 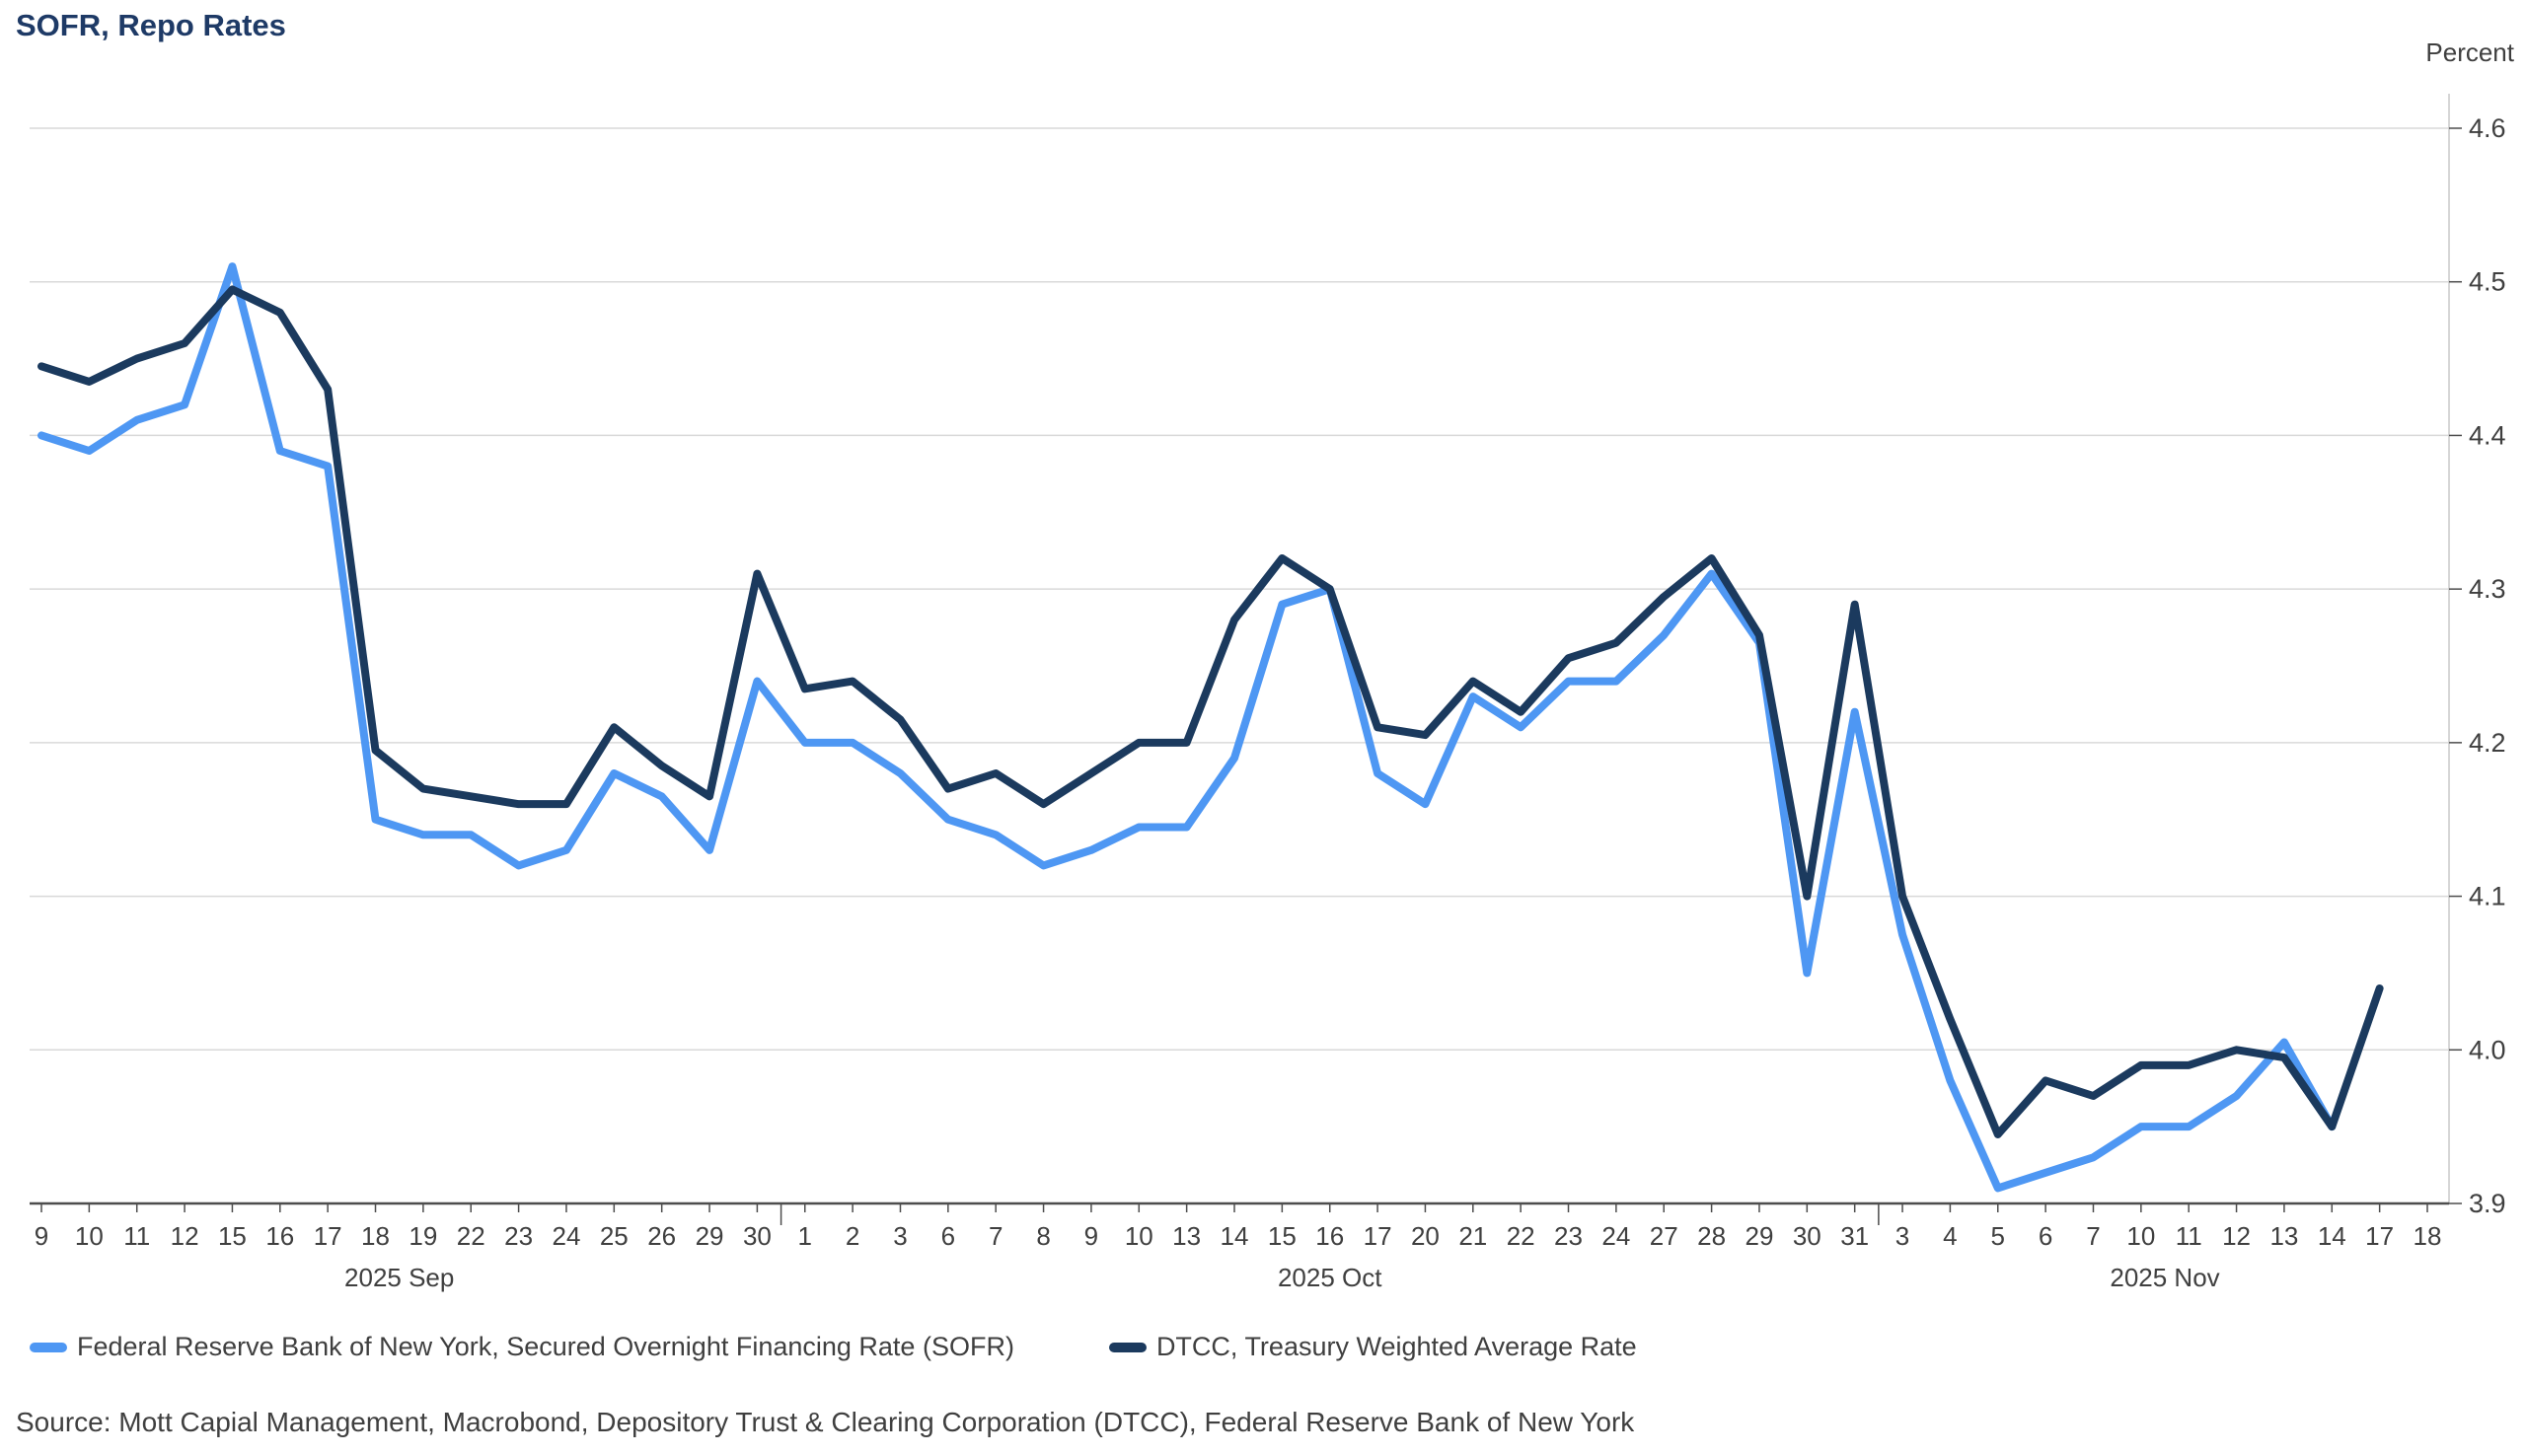 I want to click on legend-label-dtcc: DTCC, Treasury Weighted Average Rate, so click(x=1396, y=1346).